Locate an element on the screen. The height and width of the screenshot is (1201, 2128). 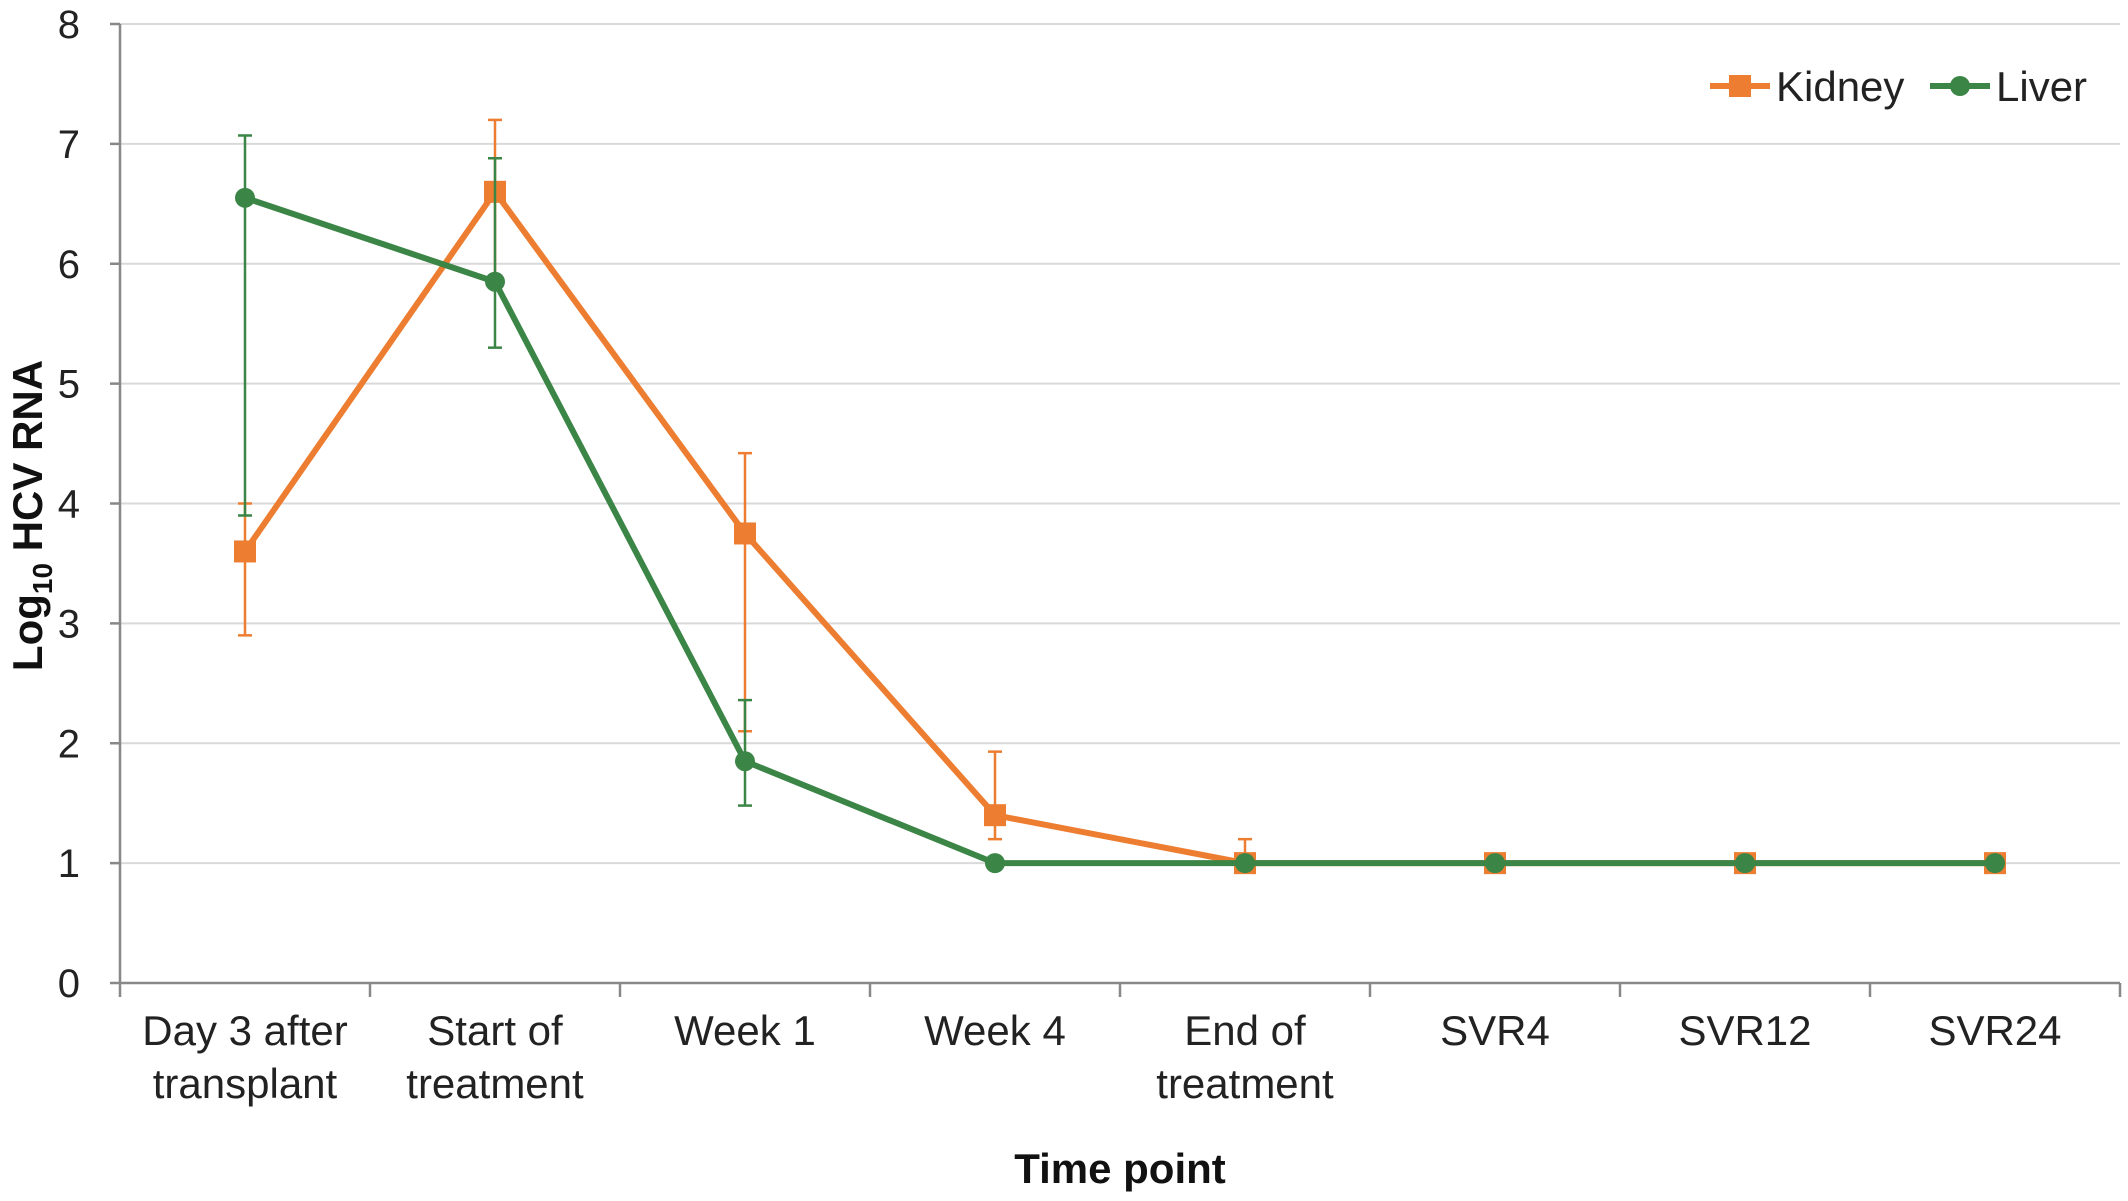
x-tick-label-4: End of treatment is located at coordinates (1245, 1057).